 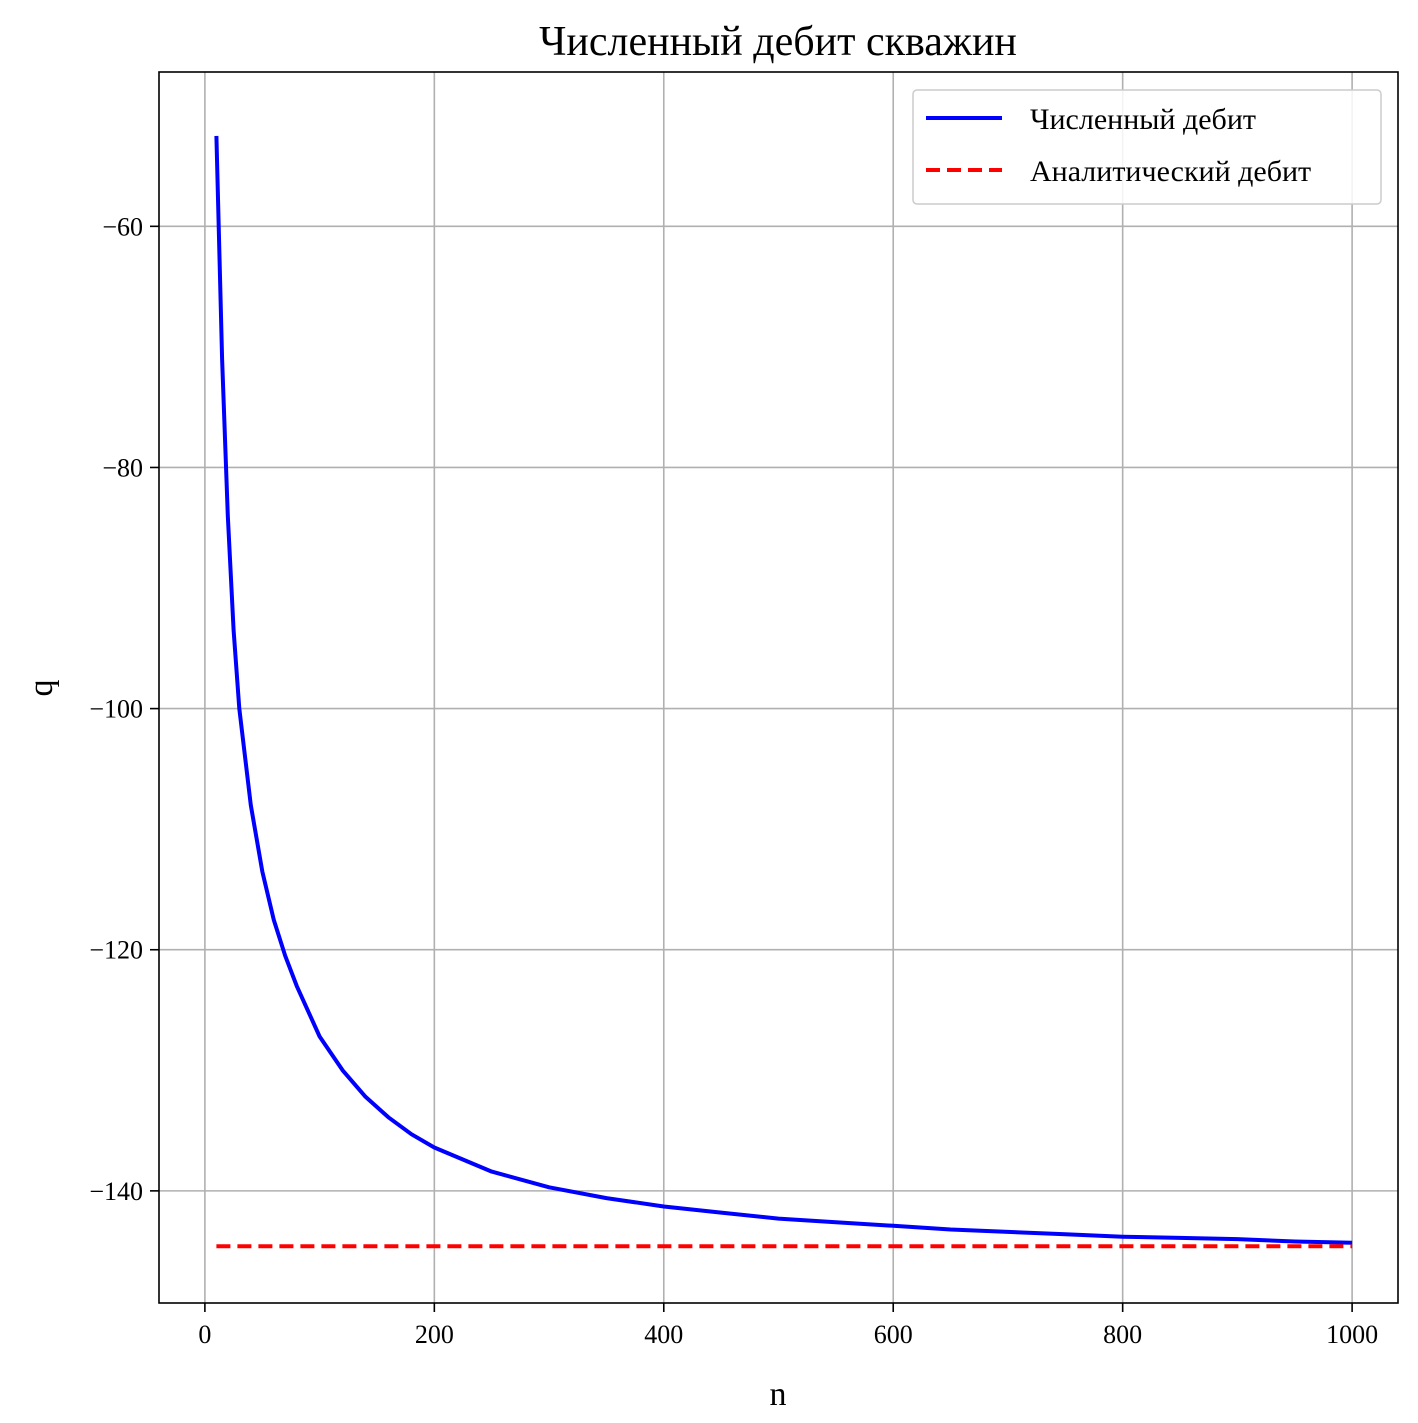 What do you see at coordinates (41, 688) in the screenshot?
I see `y-axis-title: q` at bounding box center [41, 688].